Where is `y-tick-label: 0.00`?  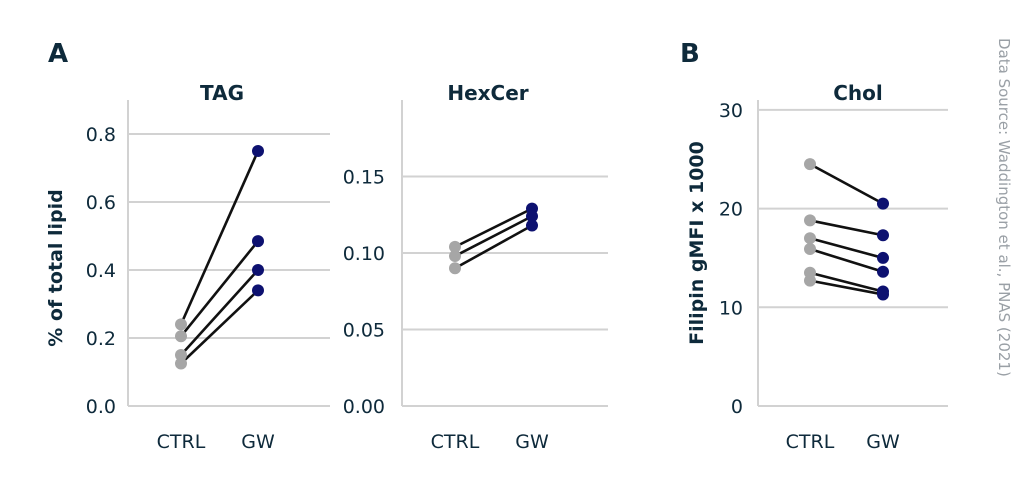 y-tick-label: 0.00 is located at coordinates (364, 407).